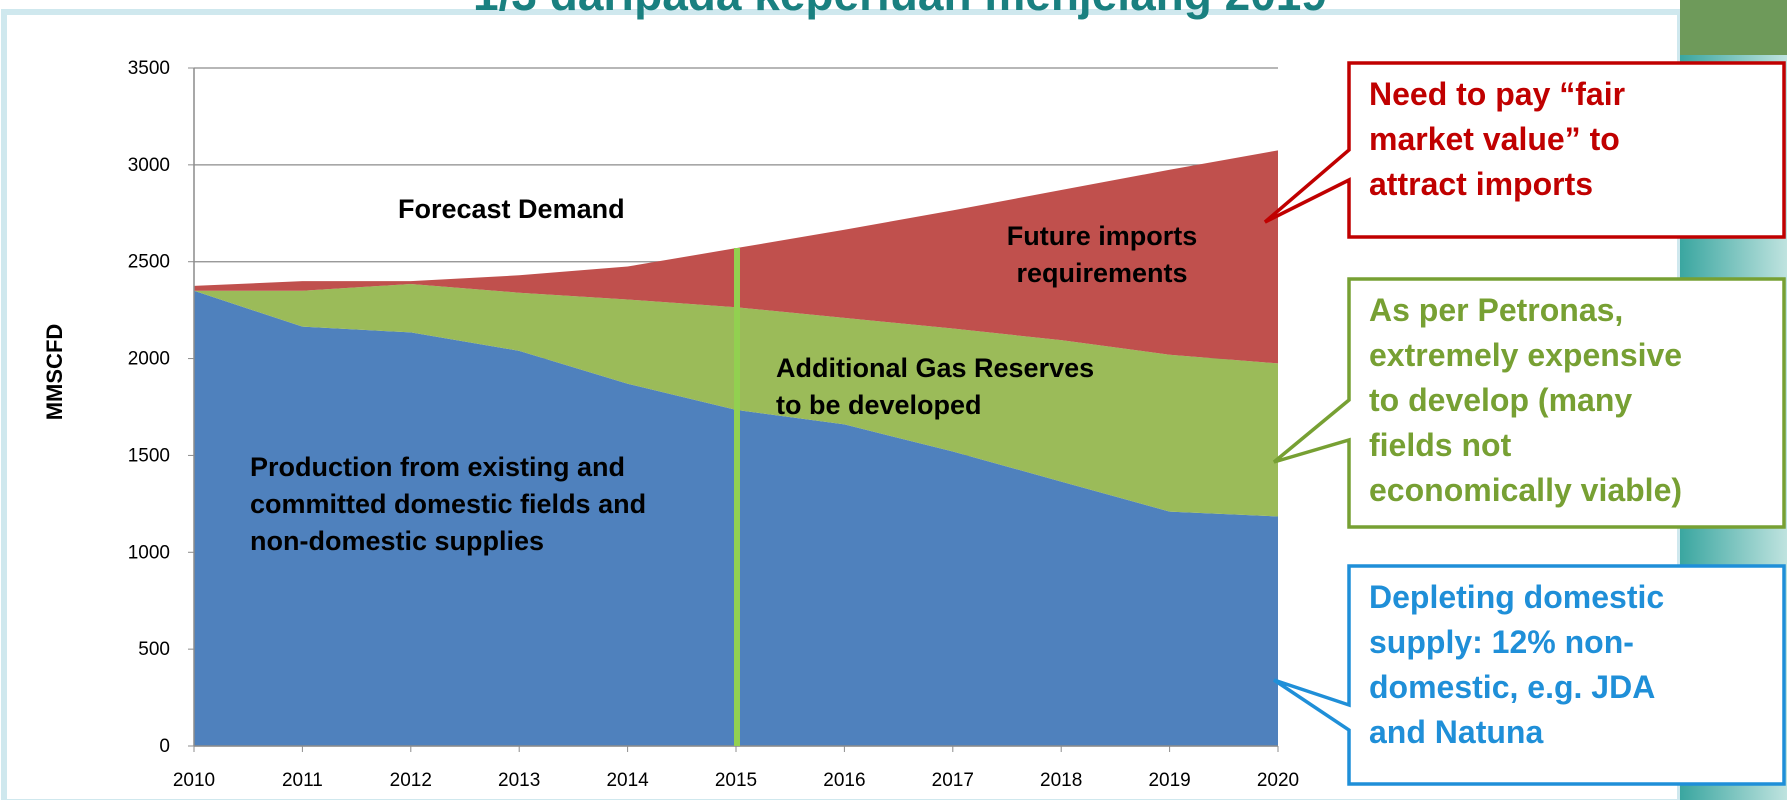 The height and width of the screenshot is (800, 1787). Describe the element at coordinates (1440, 445) in the screenshot. I see `text-line: fields not` at that location.